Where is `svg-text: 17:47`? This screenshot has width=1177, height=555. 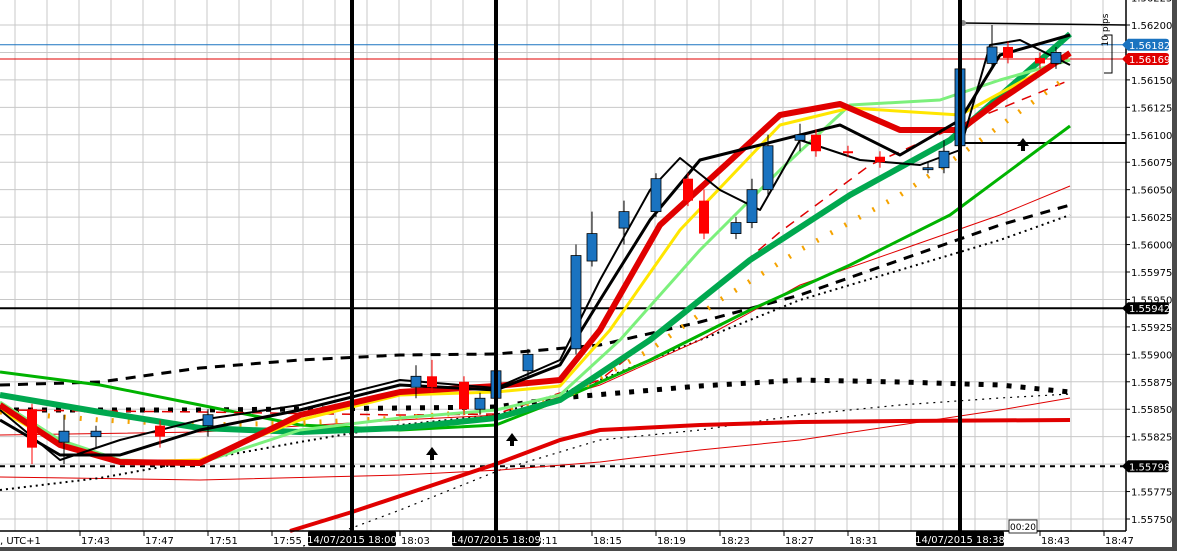
svg-text: 17:47 is located at coordinates (159, 541).